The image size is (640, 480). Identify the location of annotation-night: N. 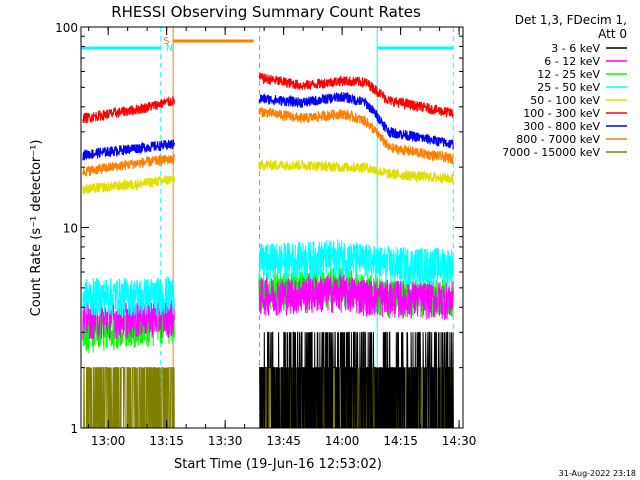
(169, 48).